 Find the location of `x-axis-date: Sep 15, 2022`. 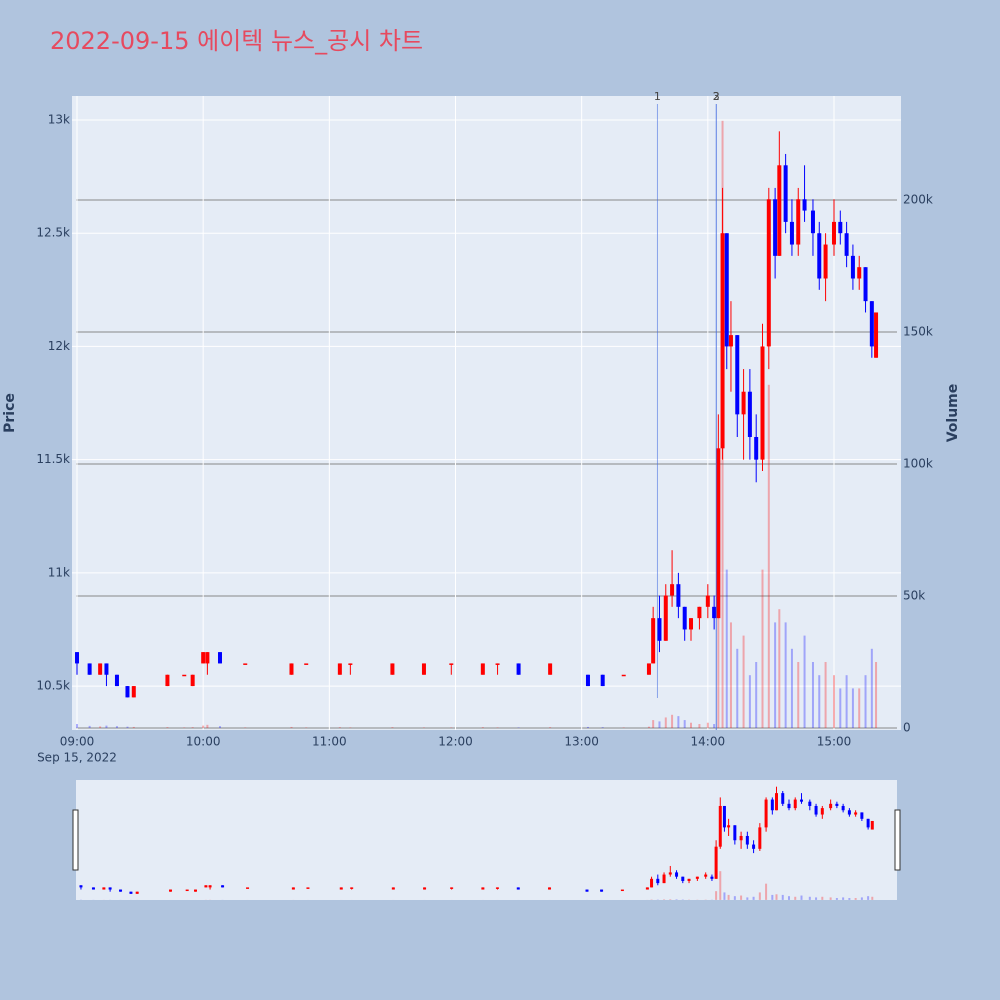

x-axis-date: Sep 15, 2022 is located at coordinates (77, 758).